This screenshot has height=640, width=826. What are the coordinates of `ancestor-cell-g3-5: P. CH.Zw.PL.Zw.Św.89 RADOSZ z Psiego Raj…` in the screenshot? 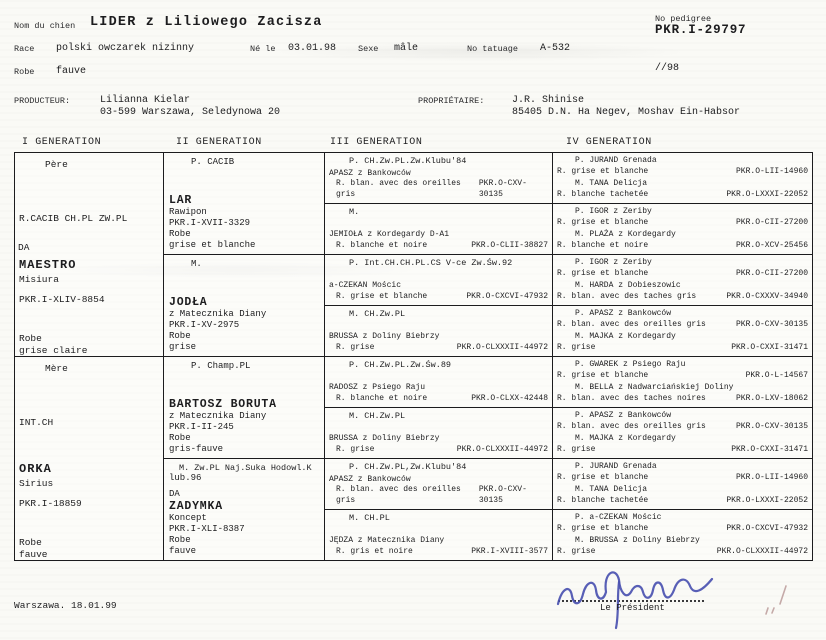 It's located at (439, 382).